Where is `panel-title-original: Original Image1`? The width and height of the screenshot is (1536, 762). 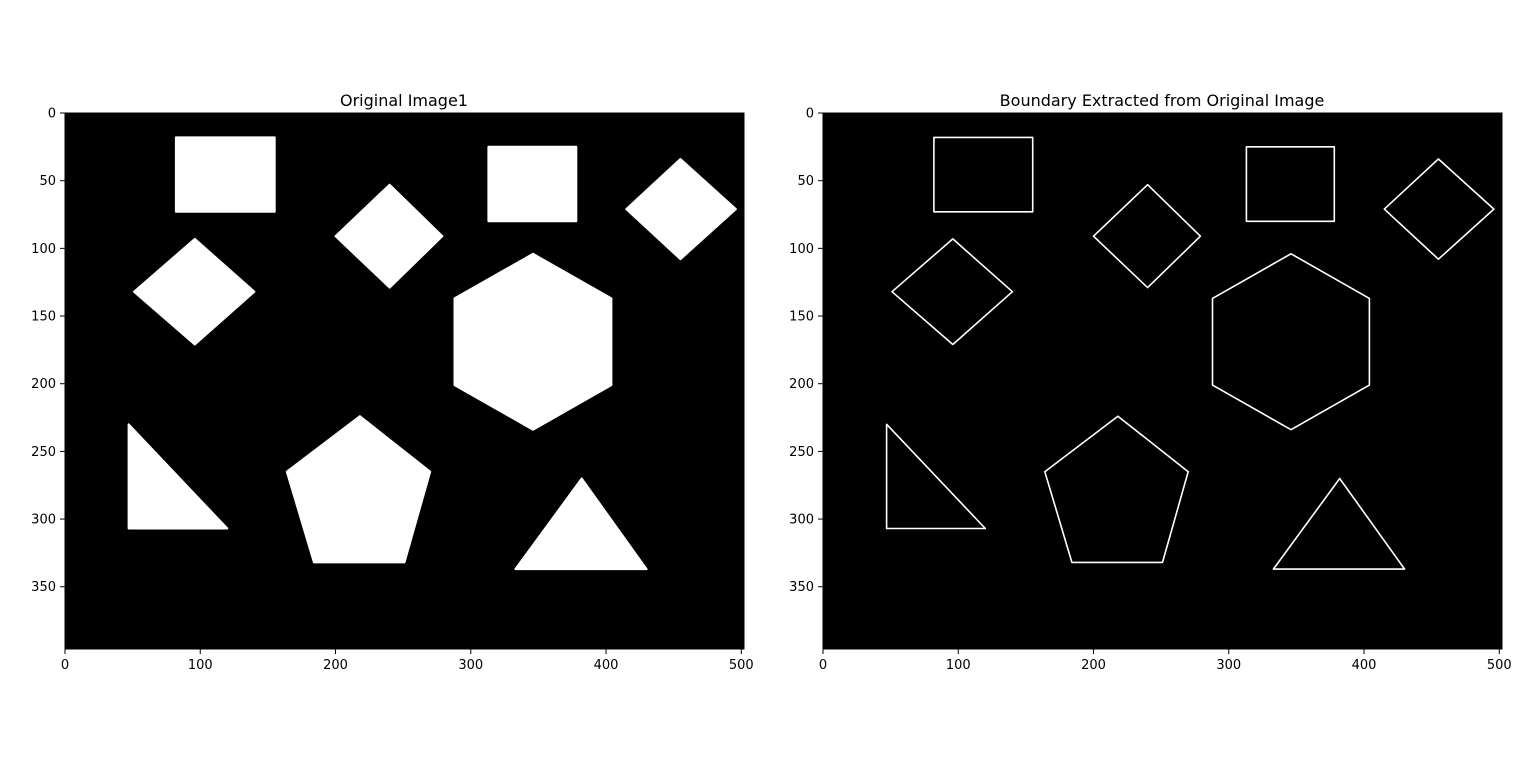 panel-title-original: Original Image1 is located at coordinates (404, 100).